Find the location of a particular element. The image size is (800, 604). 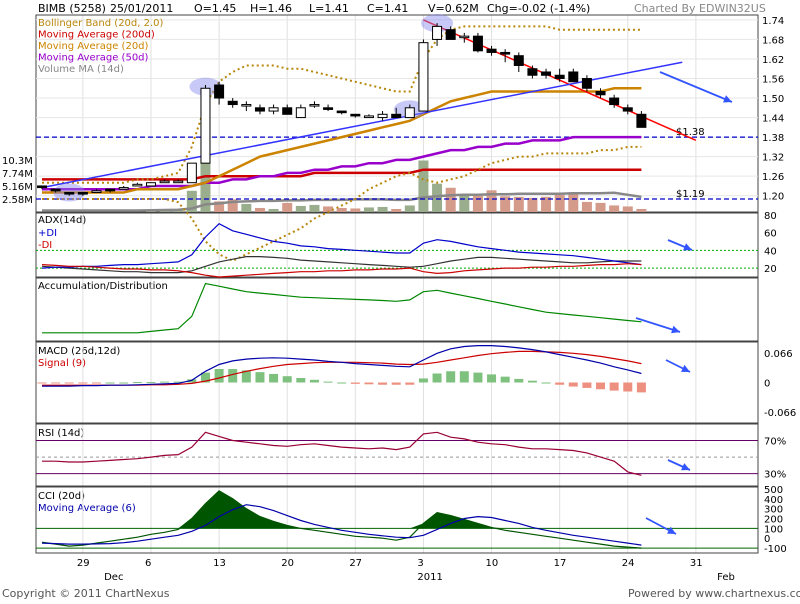

panel-frame-cci is located at coordinates (397, 520).